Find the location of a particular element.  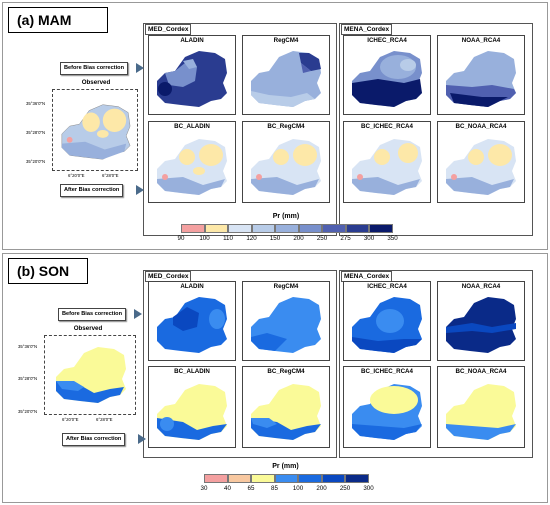

section-a-legend-tick: 200 is located at coordinates (298, 238).